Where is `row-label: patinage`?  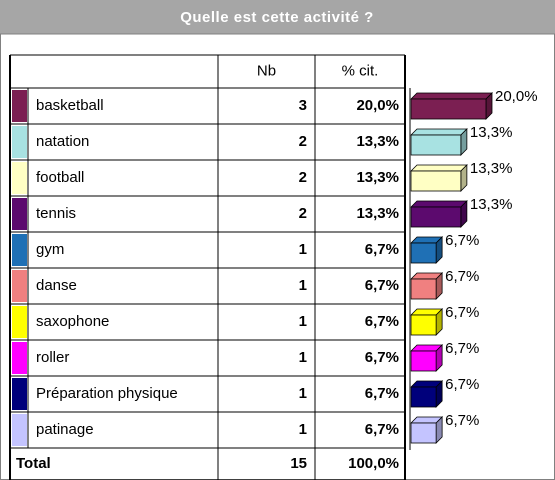 row-label: patinage is located at coordinates (65, 429).